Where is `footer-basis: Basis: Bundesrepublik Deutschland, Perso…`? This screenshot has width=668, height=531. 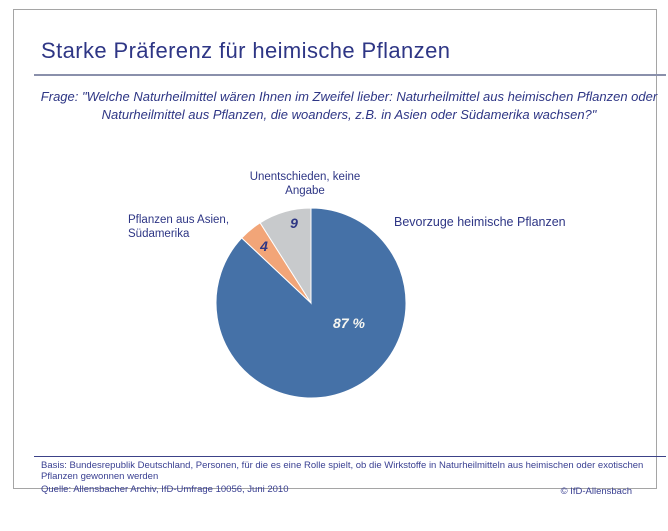
footer-basis: Basis: Bundesrepublik Deutschland, Perso… is located at coordinates (342, 471).